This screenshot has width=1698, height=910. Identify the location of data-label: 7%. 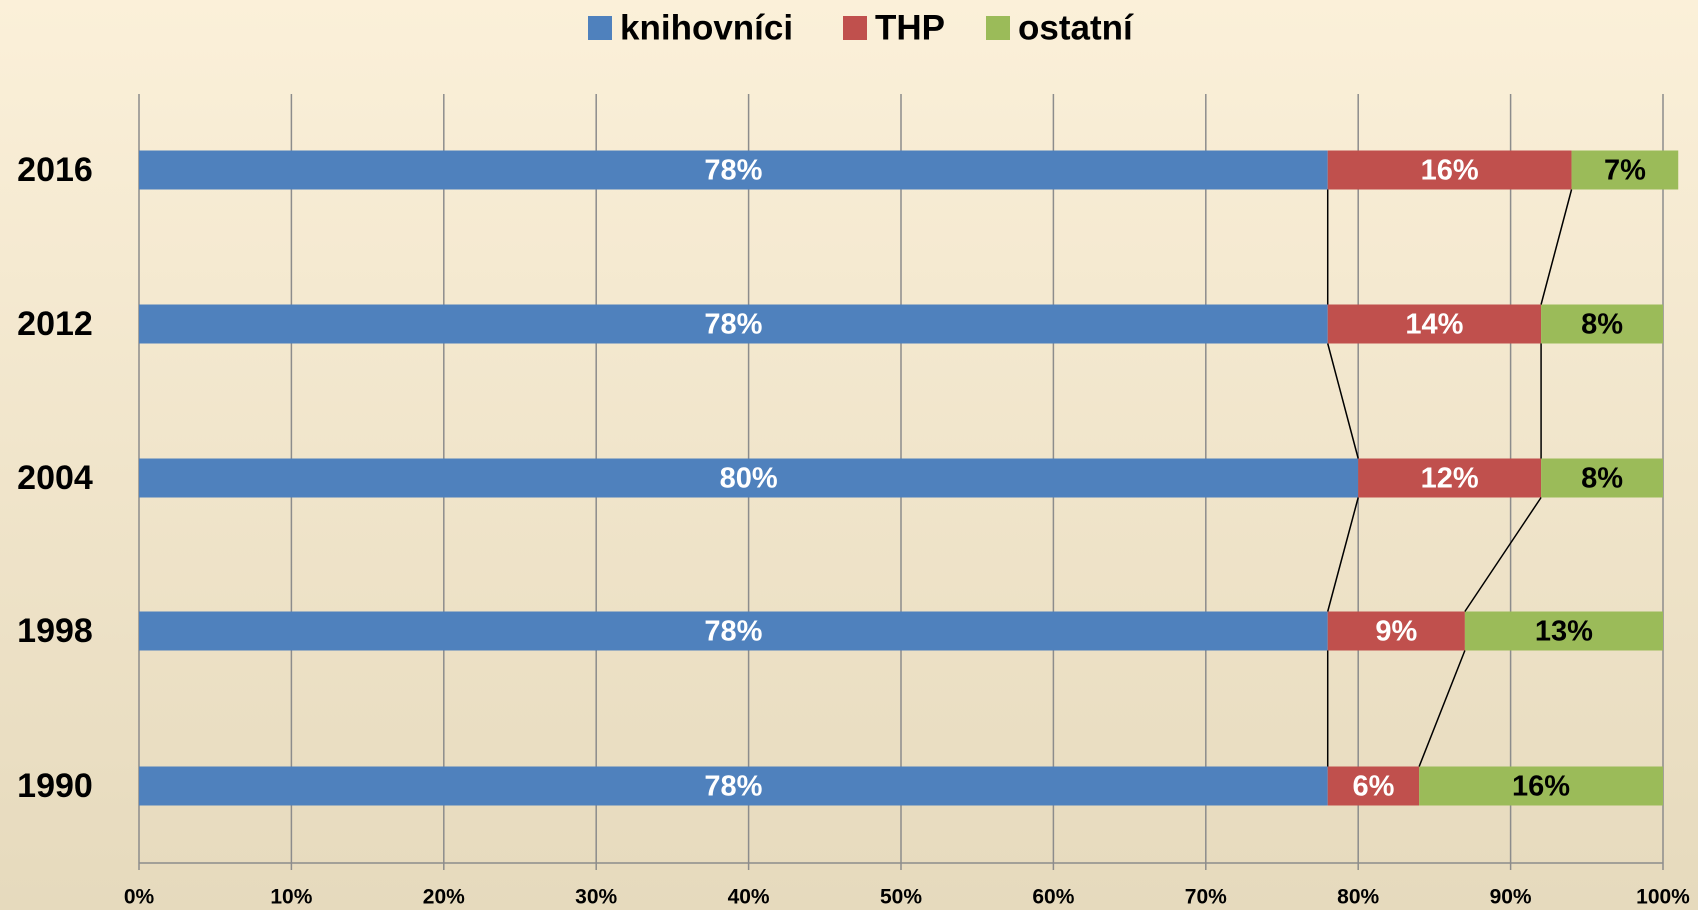
(1625, 171).